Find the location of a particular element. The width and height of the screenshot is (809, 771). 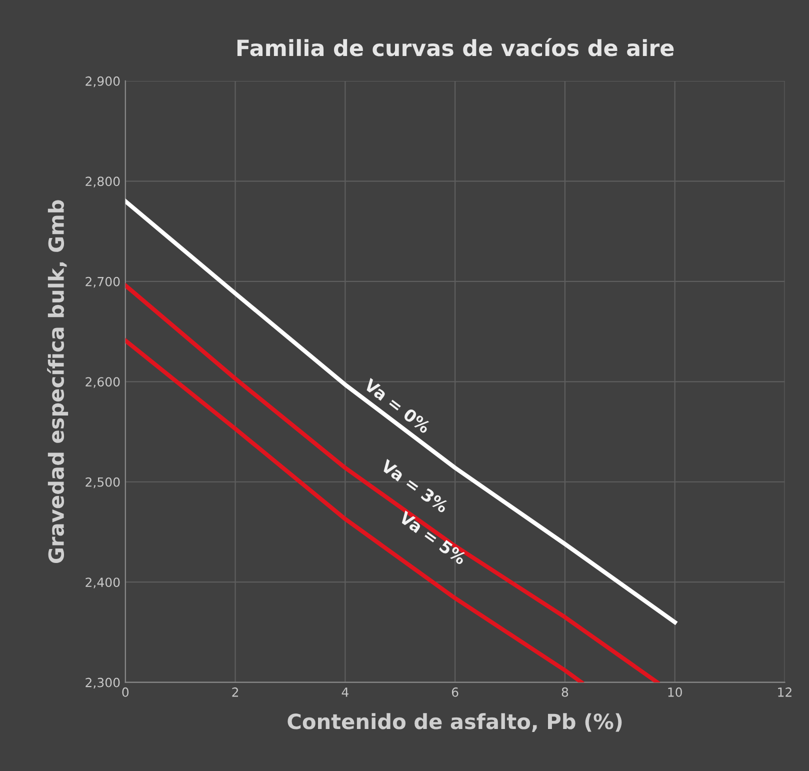

chart-title: Familia de curvas de vacíos de aire is located at coordinates (455, 47).